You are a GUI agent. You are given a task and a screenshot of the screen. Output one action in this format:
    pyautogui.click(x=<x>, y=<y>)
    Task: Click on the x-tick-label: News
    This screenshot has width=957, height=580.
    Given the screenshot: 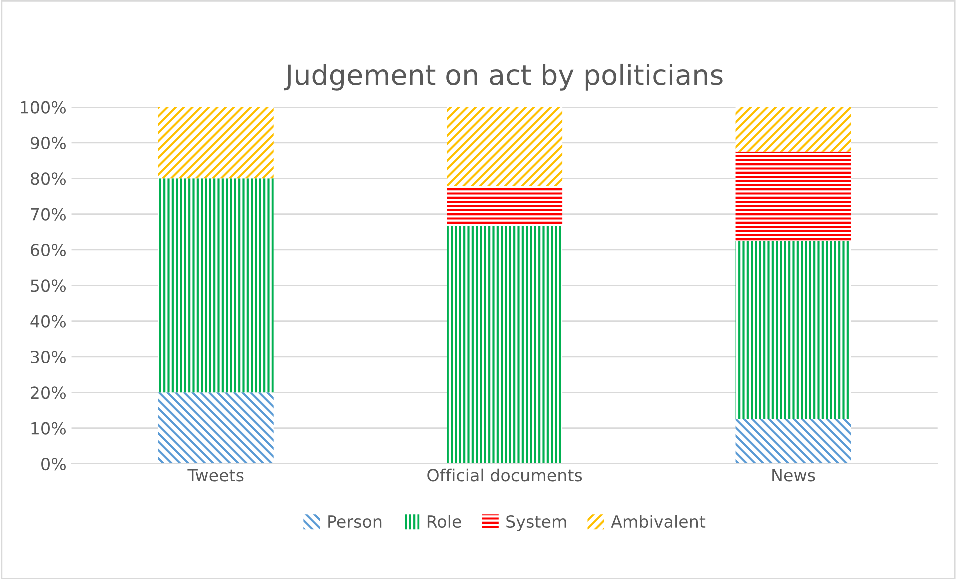 What is the action you would take?
    pyautogui.click(x=794, y=475)
    